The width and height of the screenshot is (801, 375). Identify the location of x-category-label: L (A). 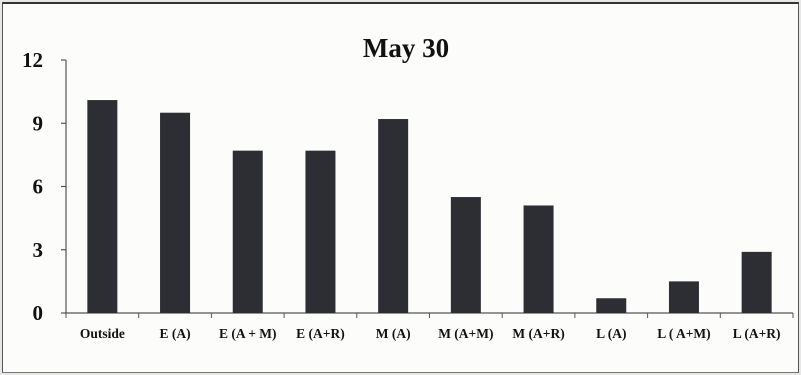
(611, 333).